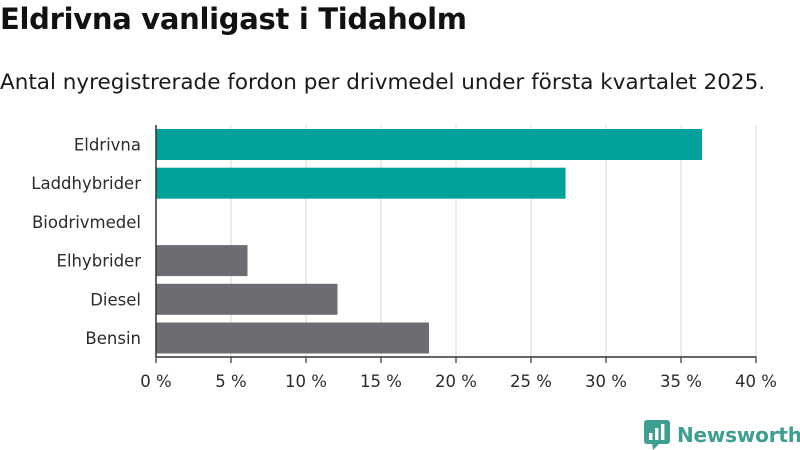 The height and width of the screenshot is (450, 800). Describe the element at coordinates (99, 261) in the screenshot. I see `category-label: Elhybrider` at that location.